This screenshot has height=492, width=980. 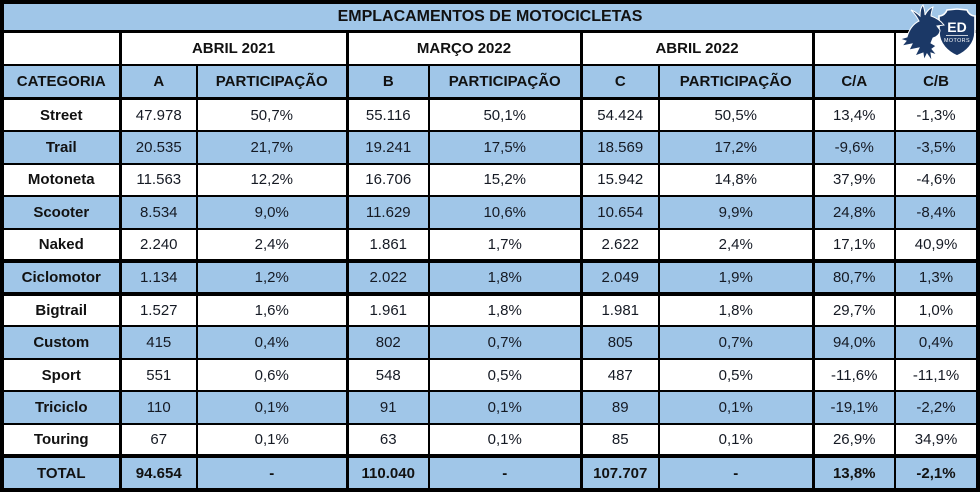 What do you see at coordinates (61, 310) in the screenshot?
I see `category-cell: Bigtrail` at bounding box center [61, 310].